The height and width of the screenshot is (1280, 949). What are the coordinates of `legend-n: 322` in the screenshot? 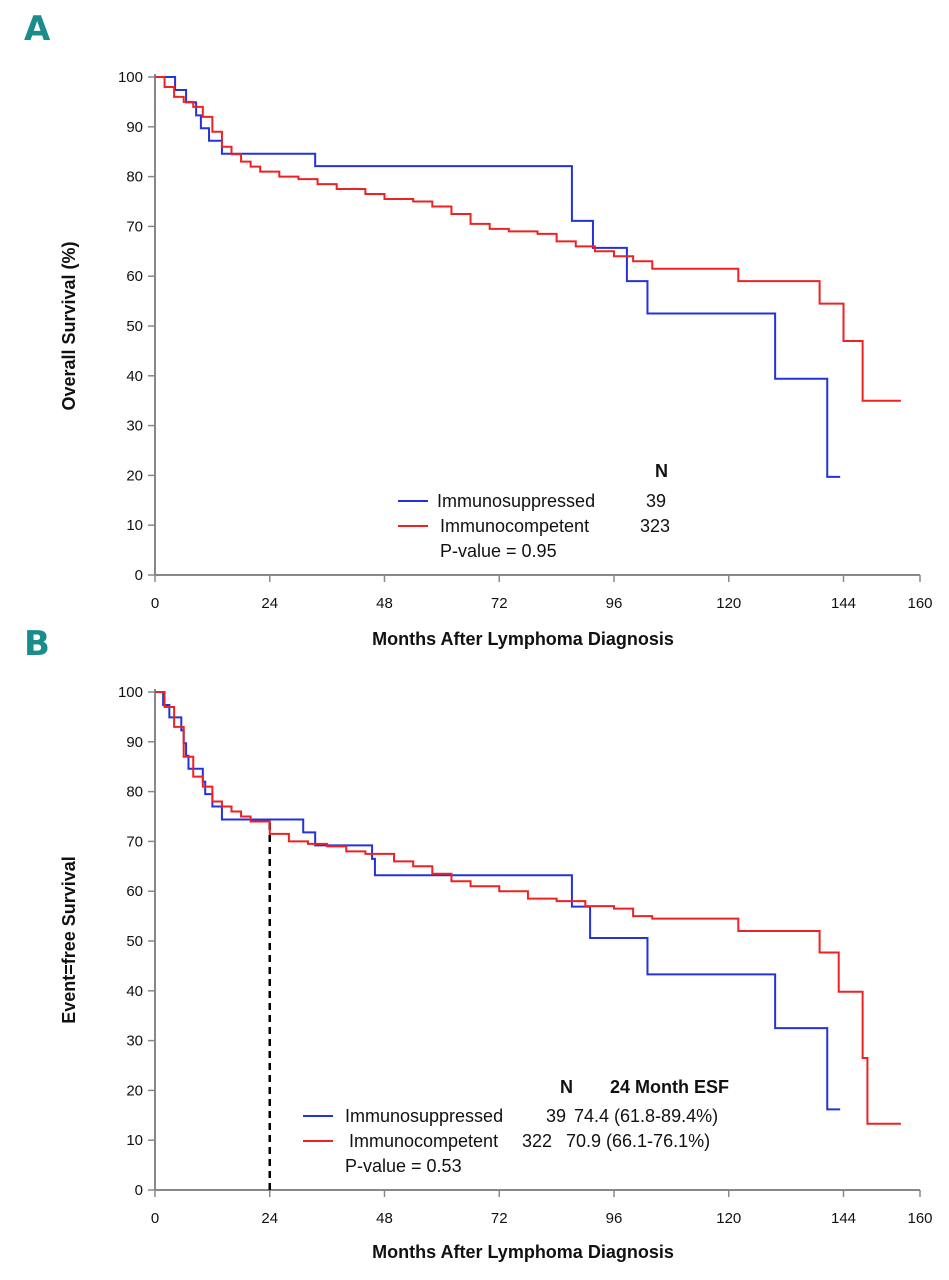 It's located at (537, 1141).